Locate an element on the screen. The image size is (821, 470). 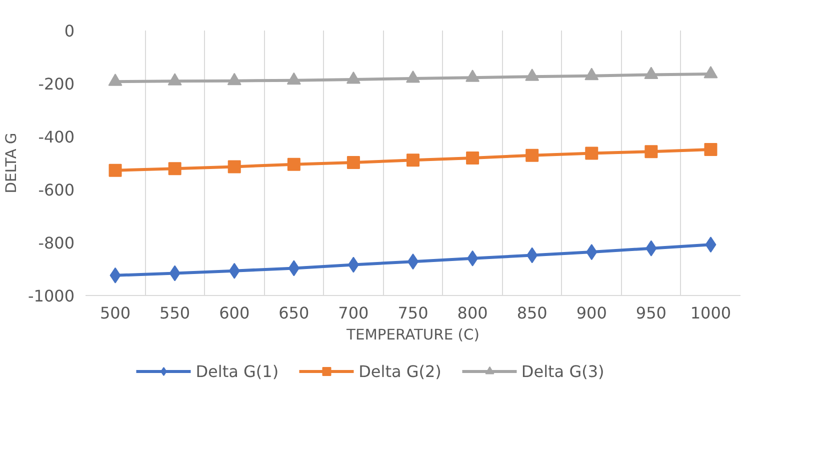
legend-label: Delta G(1) is located at coordinates (237, 371).